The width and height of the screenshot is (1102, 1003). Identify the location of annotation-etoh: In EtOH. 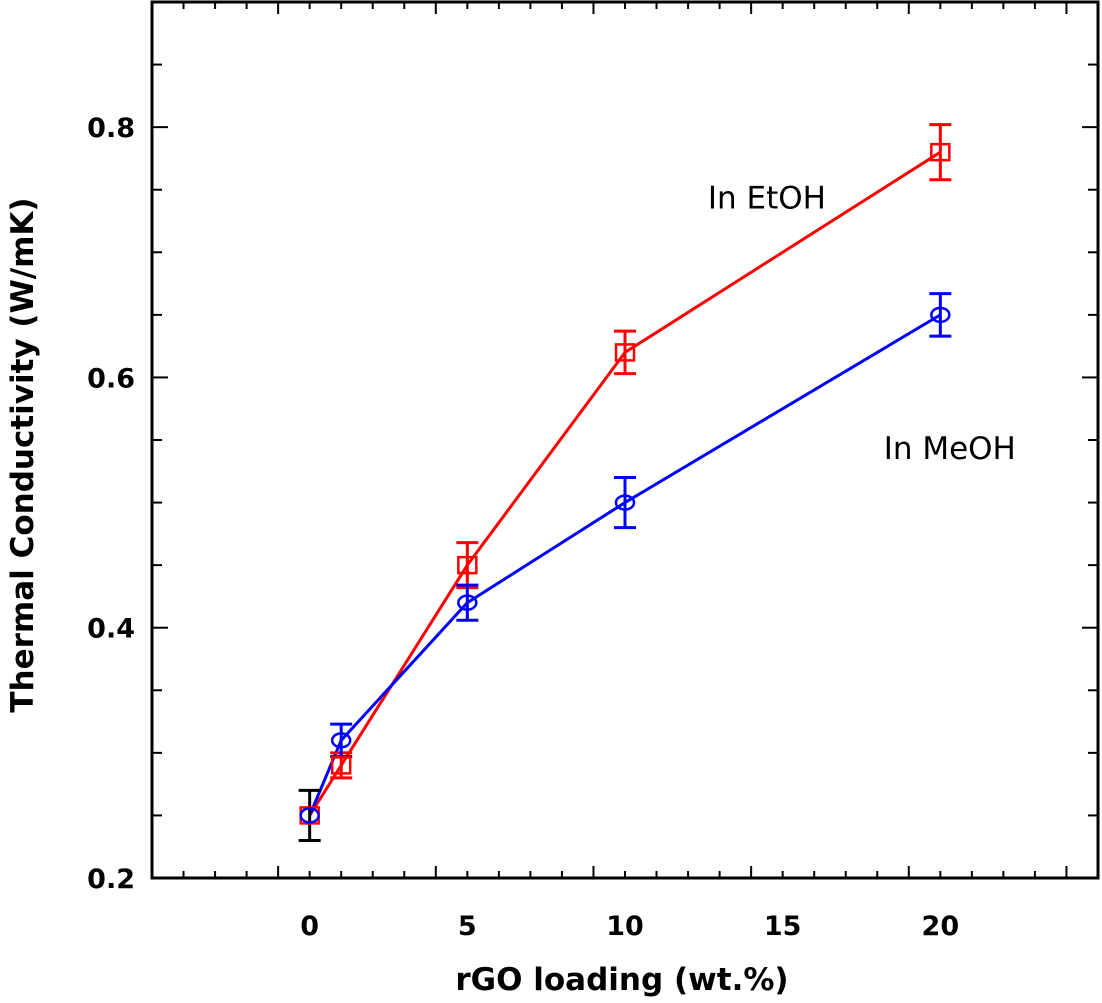
(767, 198).